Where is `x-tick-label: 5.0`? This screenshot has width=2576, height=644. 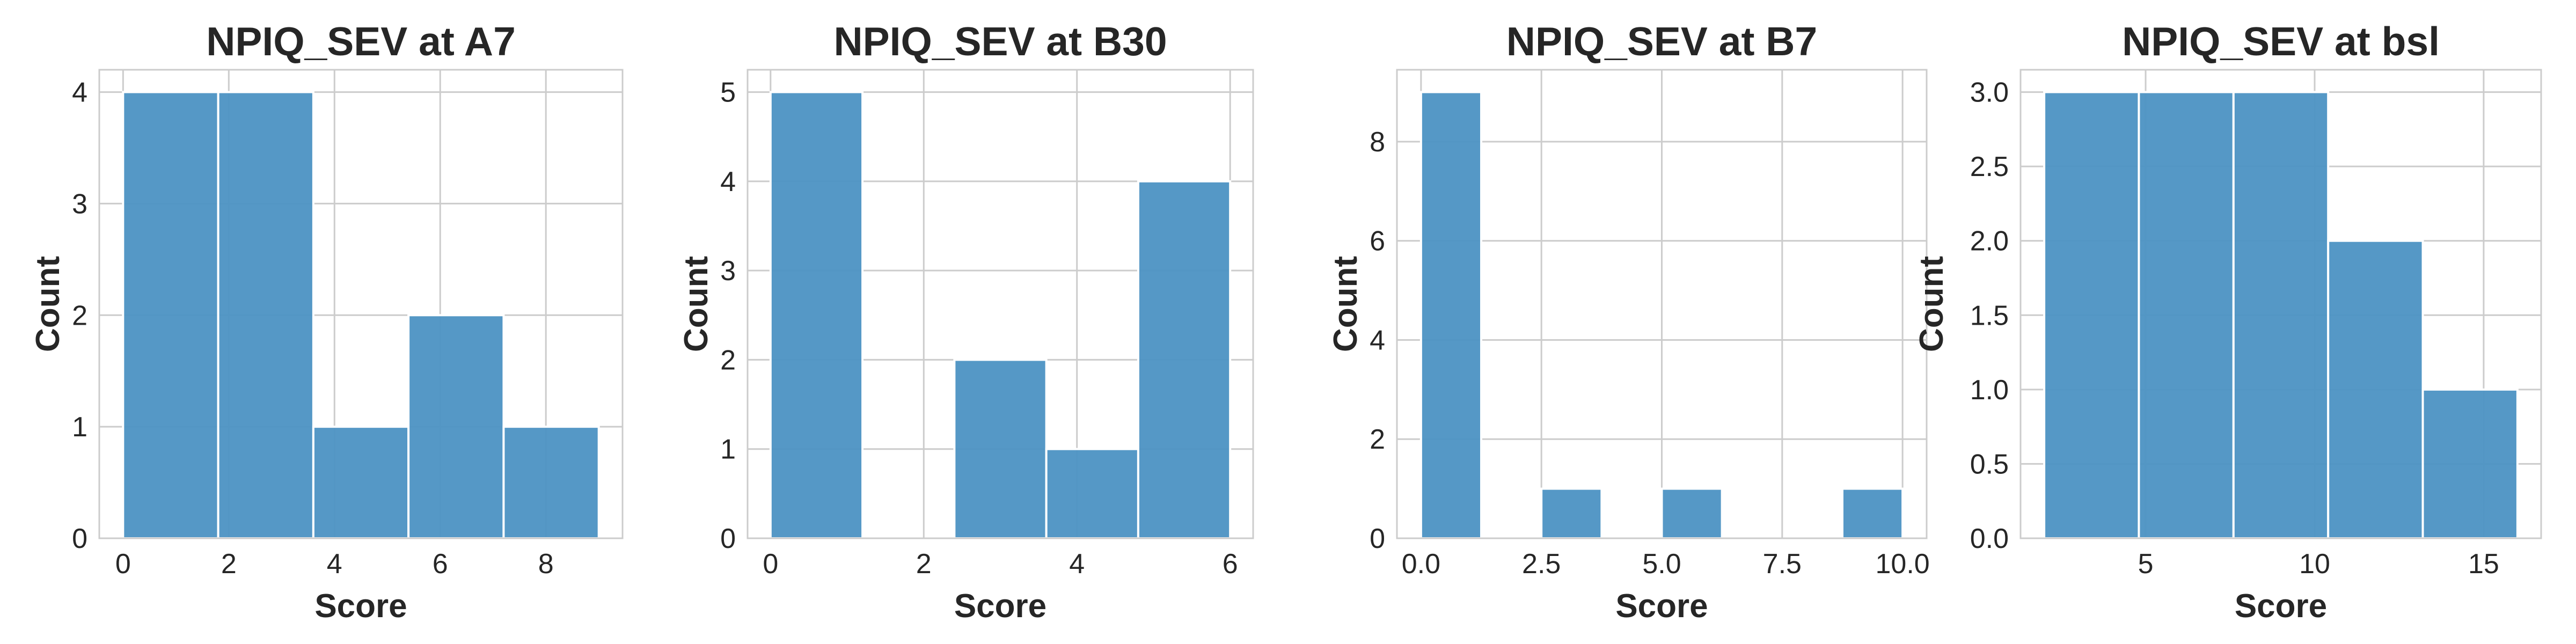 x-tick-label: 5.0 is located at coordinates (1661, 564).